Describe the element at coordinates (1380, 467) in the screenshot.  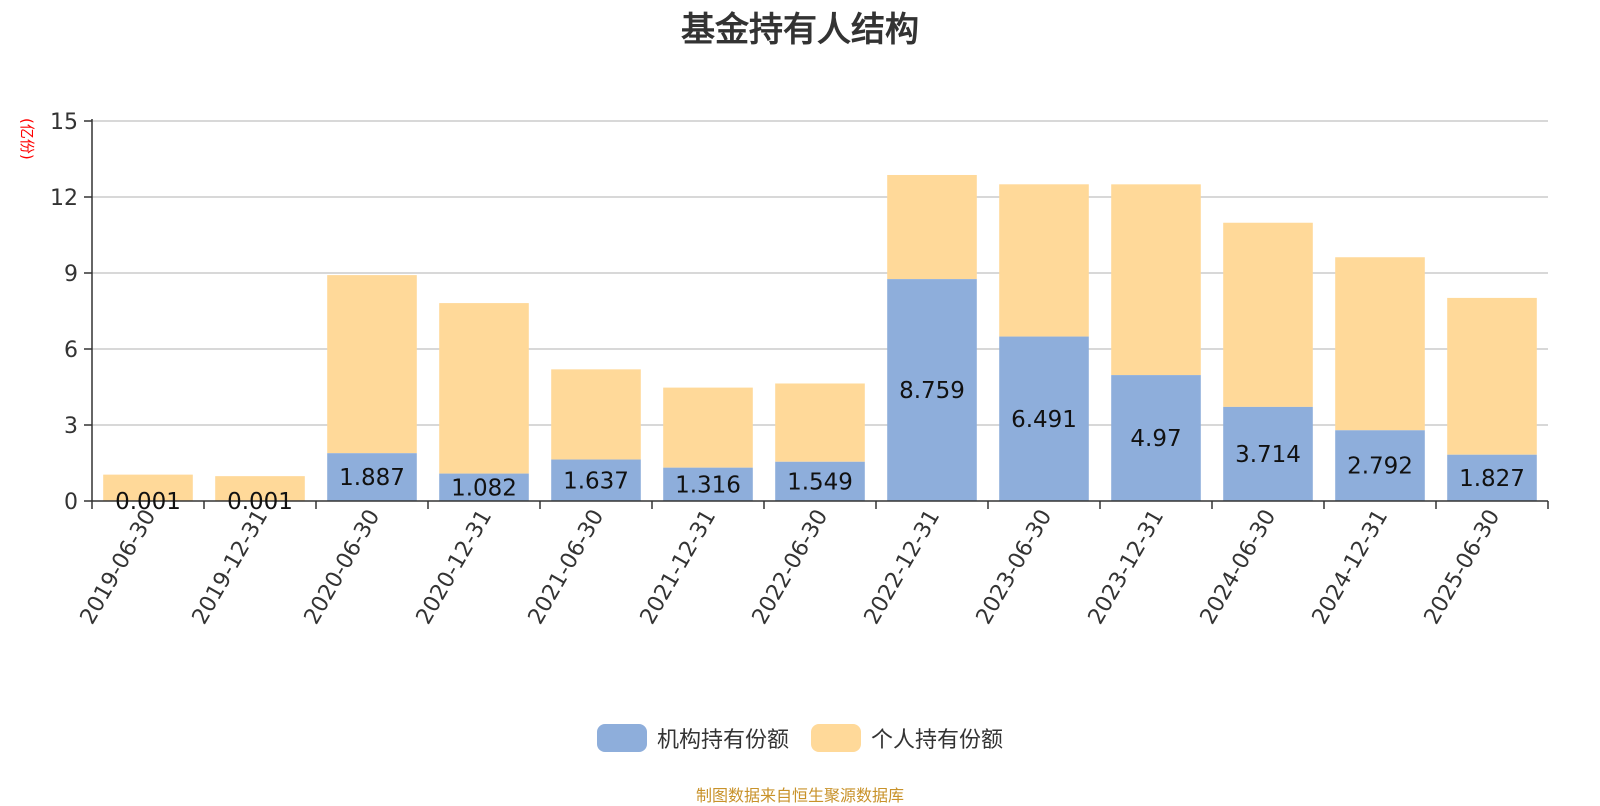
I see `data-label: 2.792` at that location.